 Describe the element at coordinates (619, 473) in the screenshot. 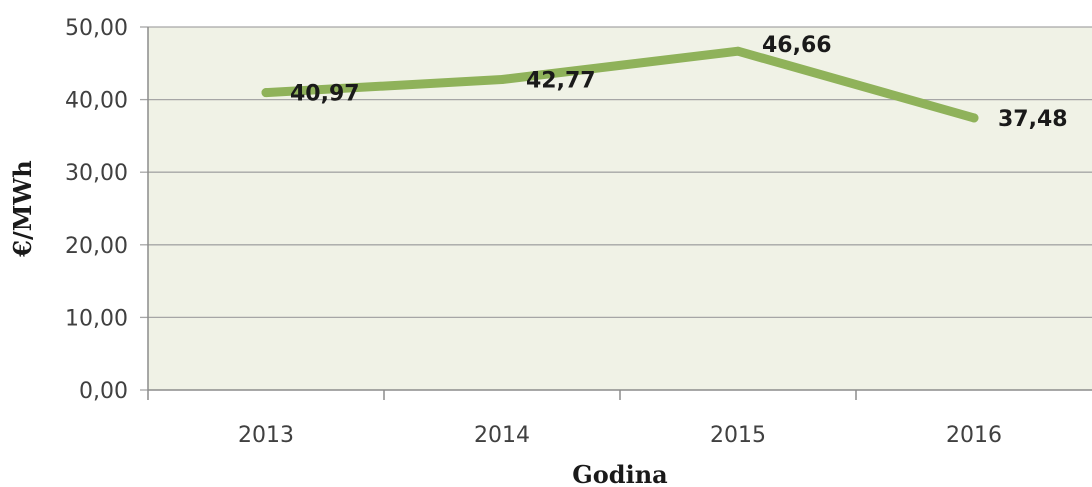

I see `x-axis-title: Godina` at that location.